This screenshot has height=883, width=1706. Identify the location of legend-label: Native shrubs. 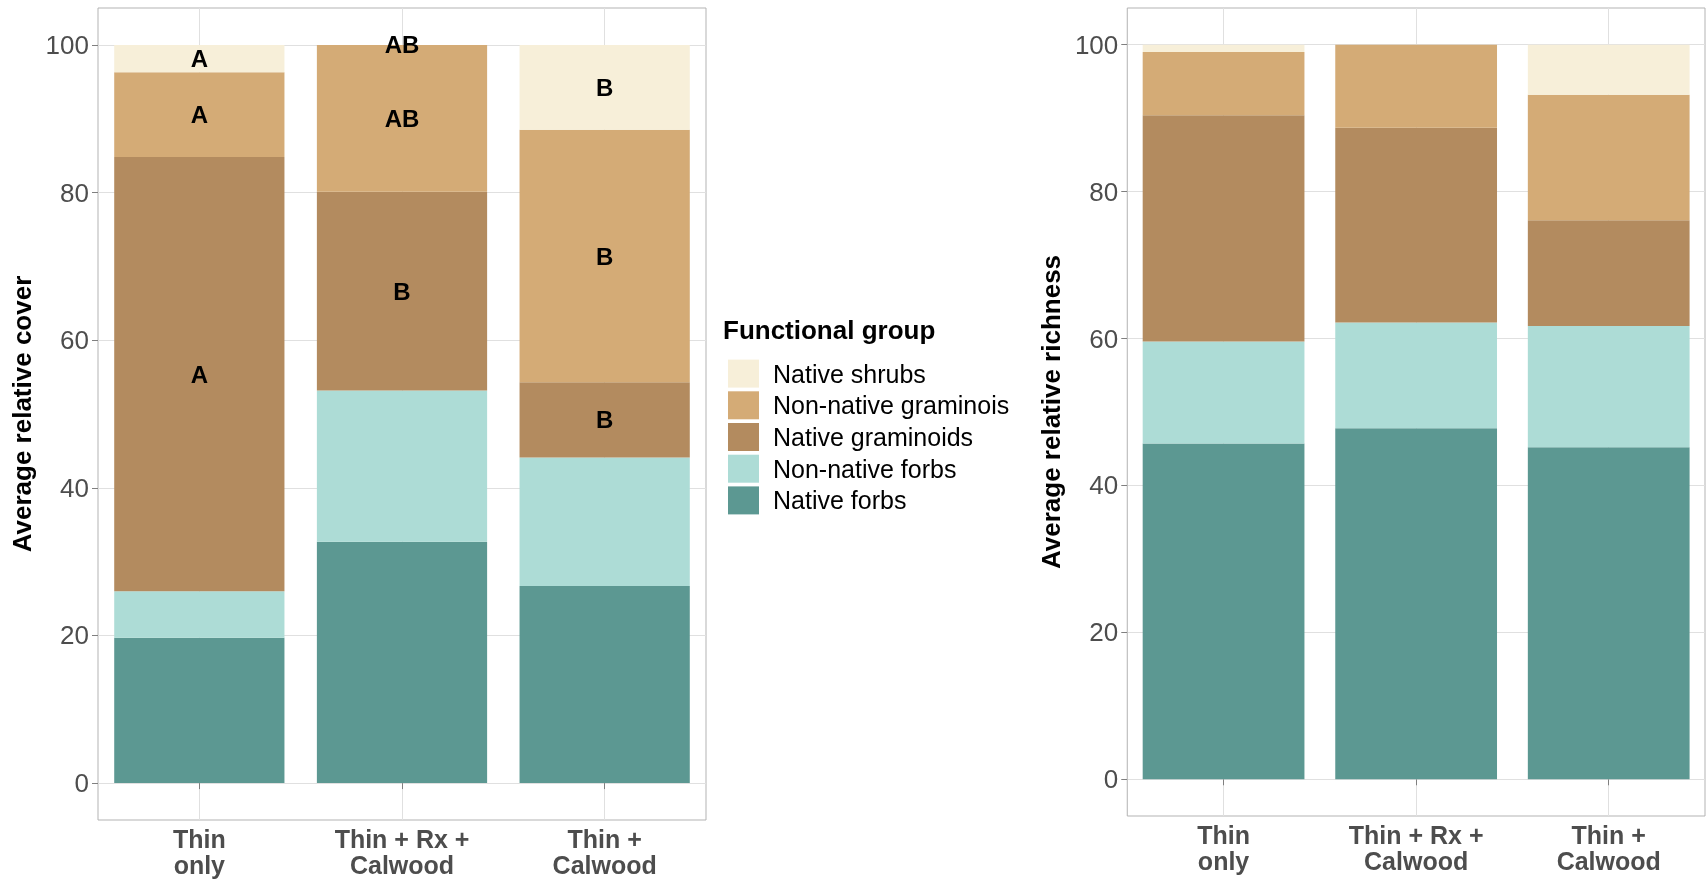
(849, 373).